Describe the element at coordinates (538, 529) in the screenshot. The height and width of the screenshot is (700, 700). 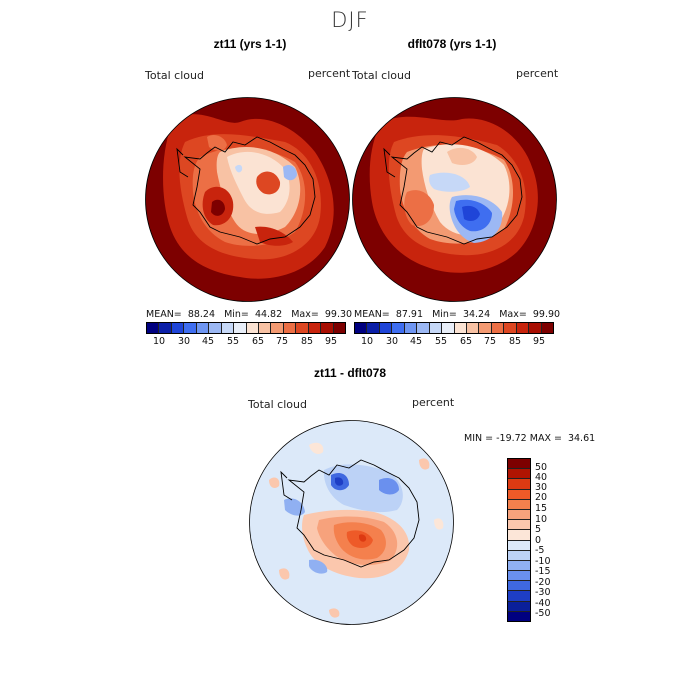
I see `diff-tick: 5` at that location.